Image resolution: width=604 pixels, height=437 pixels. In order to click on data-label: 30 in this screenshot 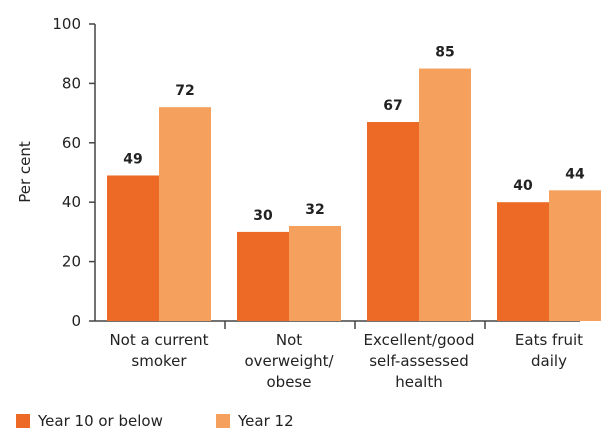, I will do `click(263, 216)`.